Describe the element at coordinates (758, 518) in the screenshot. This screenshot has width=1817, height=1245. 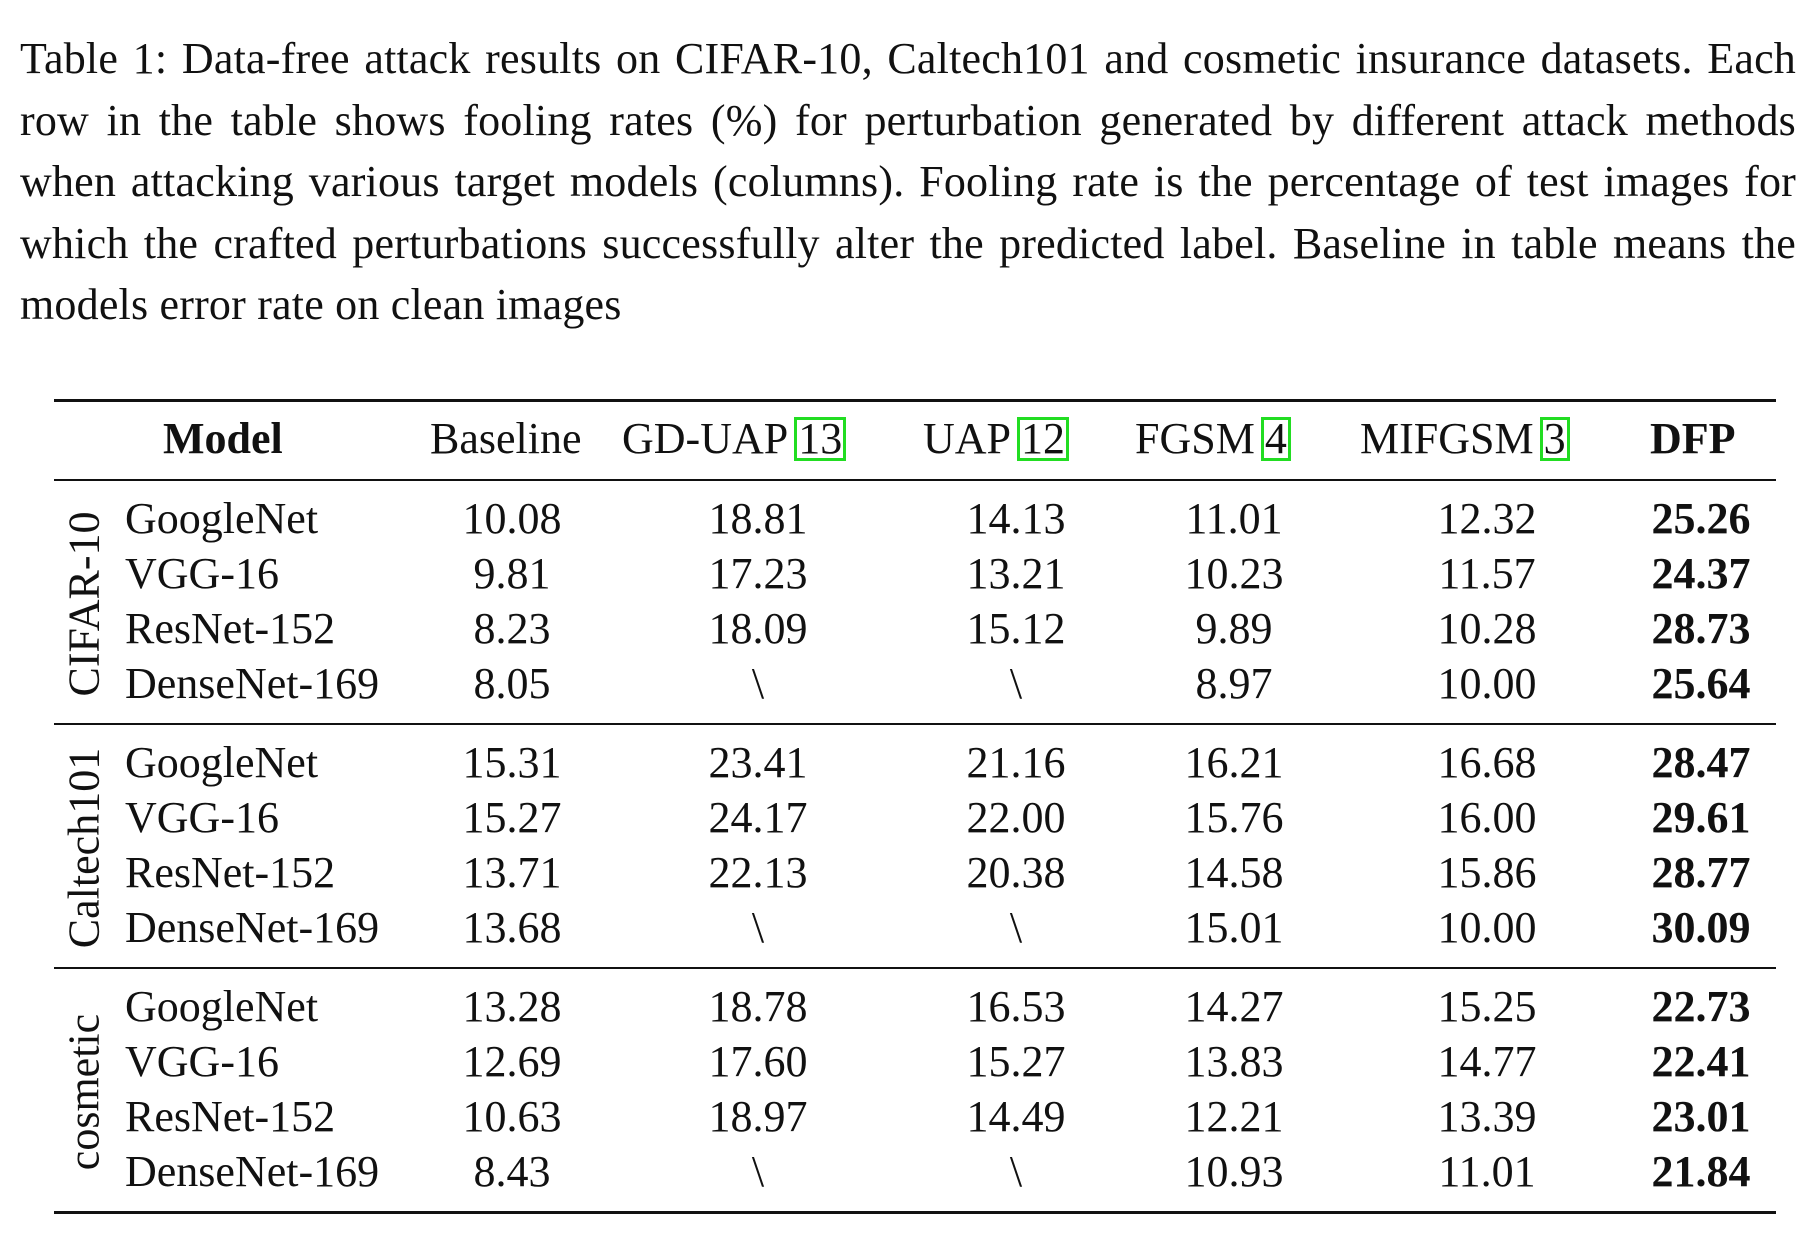
I see `gduap-cell: 18.81` at that location.